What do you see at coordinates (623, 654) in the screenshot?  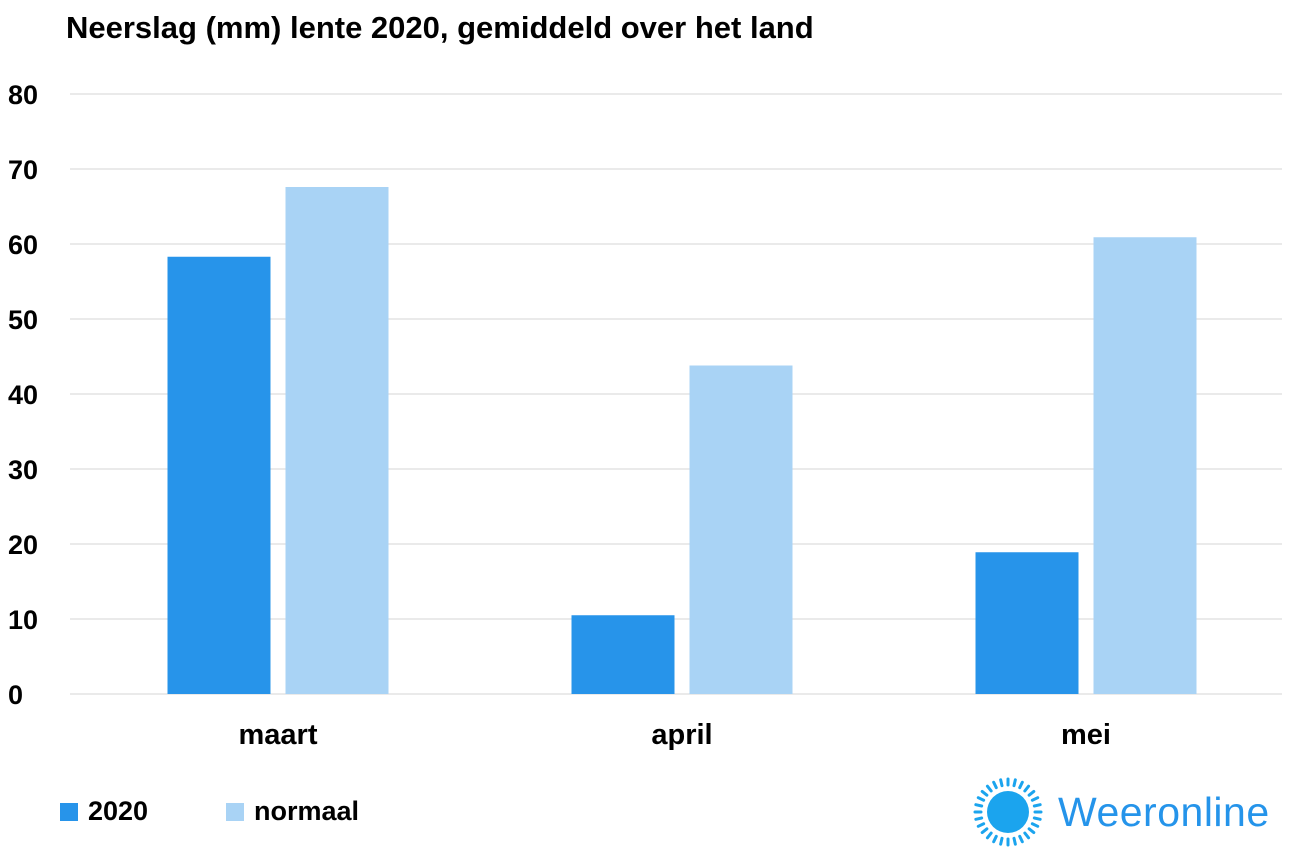 I see `bar-april-2020` at bounding box center [623, 654].